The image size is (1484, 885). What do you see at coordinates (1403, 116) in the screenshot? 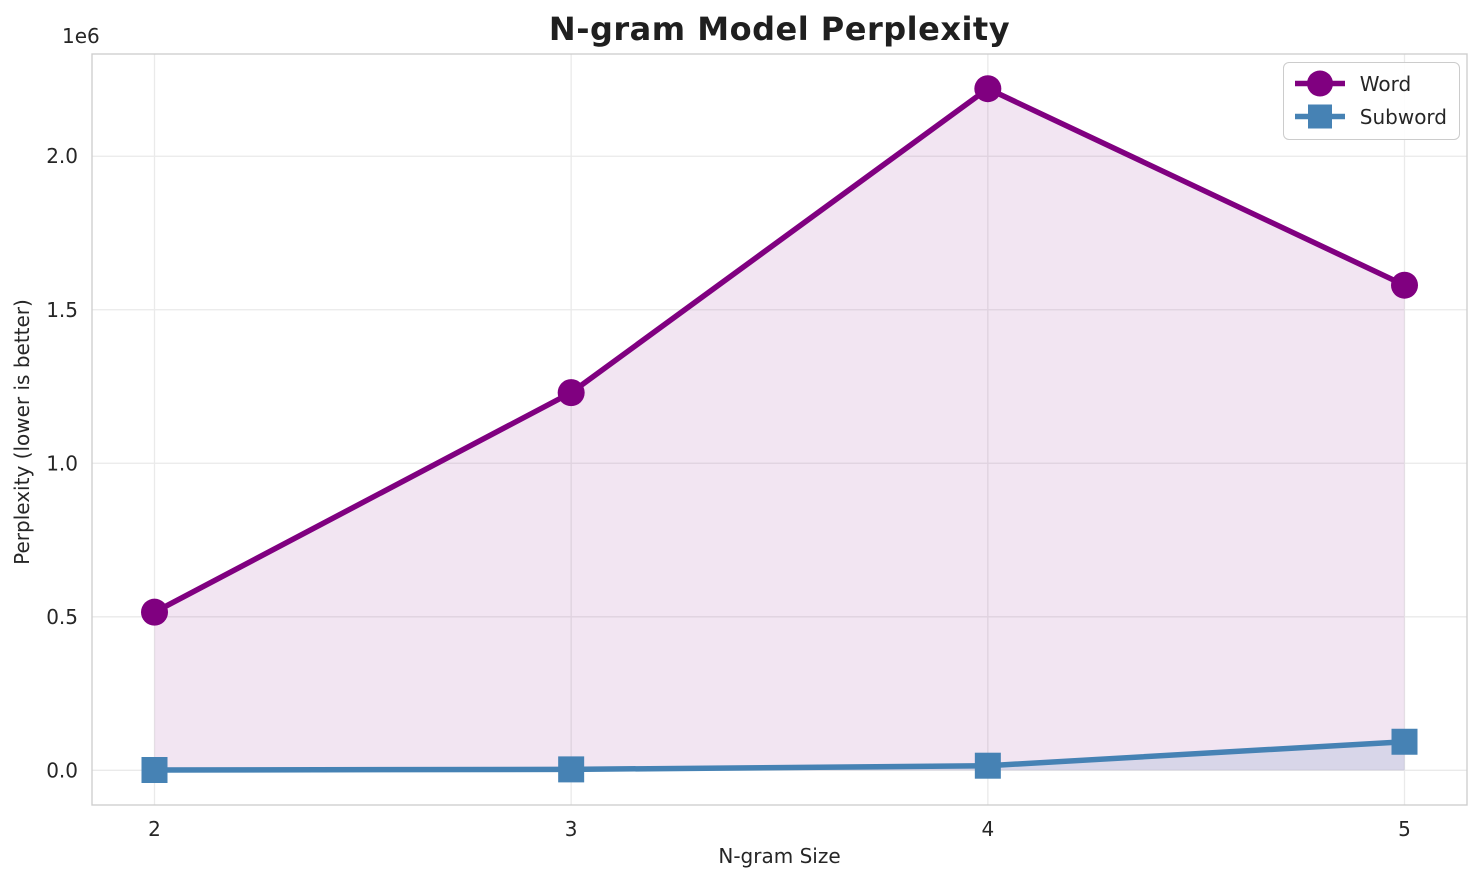
I see `legend-label-subword: Subword` at bounding box center [1403, 116].